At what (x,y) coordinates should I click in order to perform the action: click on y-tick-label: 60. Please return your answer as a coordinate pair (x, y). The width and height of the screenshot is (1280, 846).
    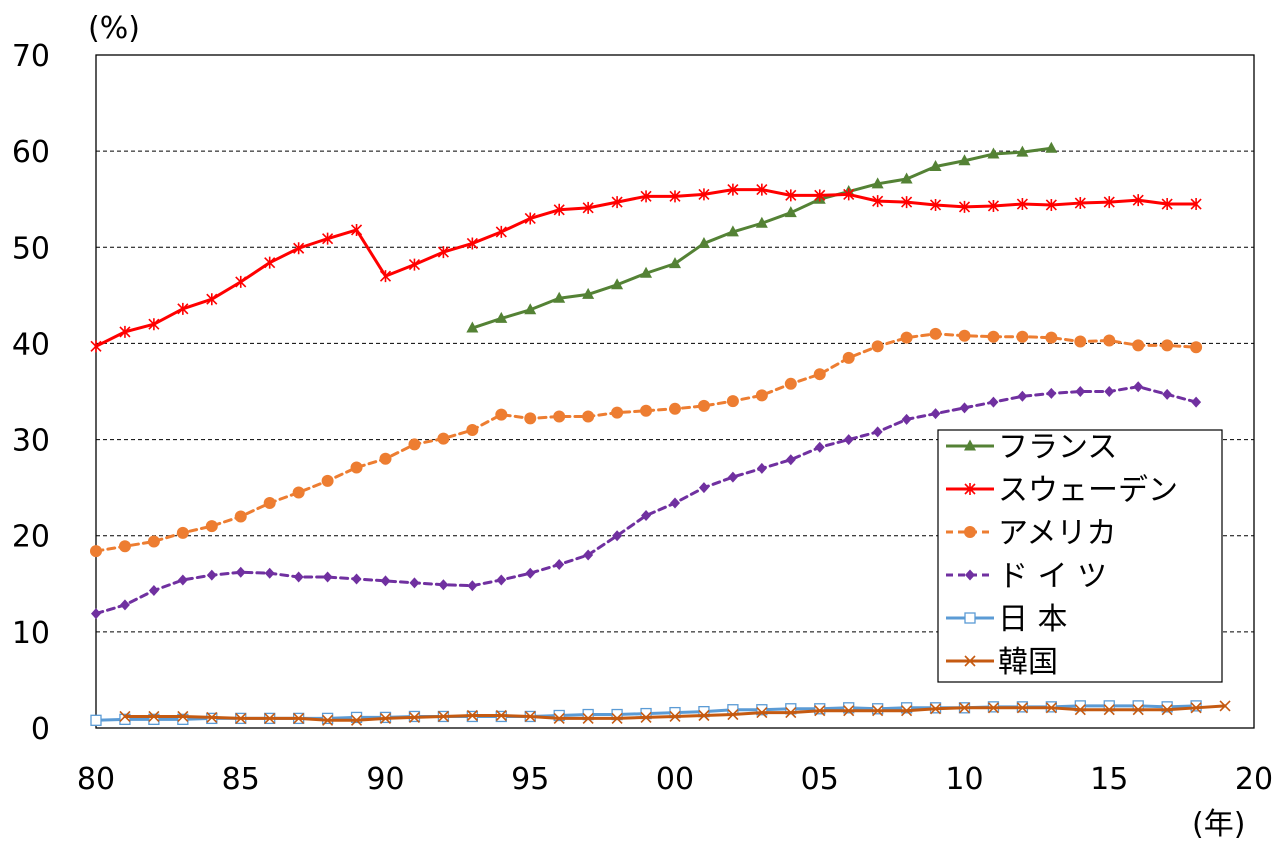
    Looking at the image, I should click on (31, 152).